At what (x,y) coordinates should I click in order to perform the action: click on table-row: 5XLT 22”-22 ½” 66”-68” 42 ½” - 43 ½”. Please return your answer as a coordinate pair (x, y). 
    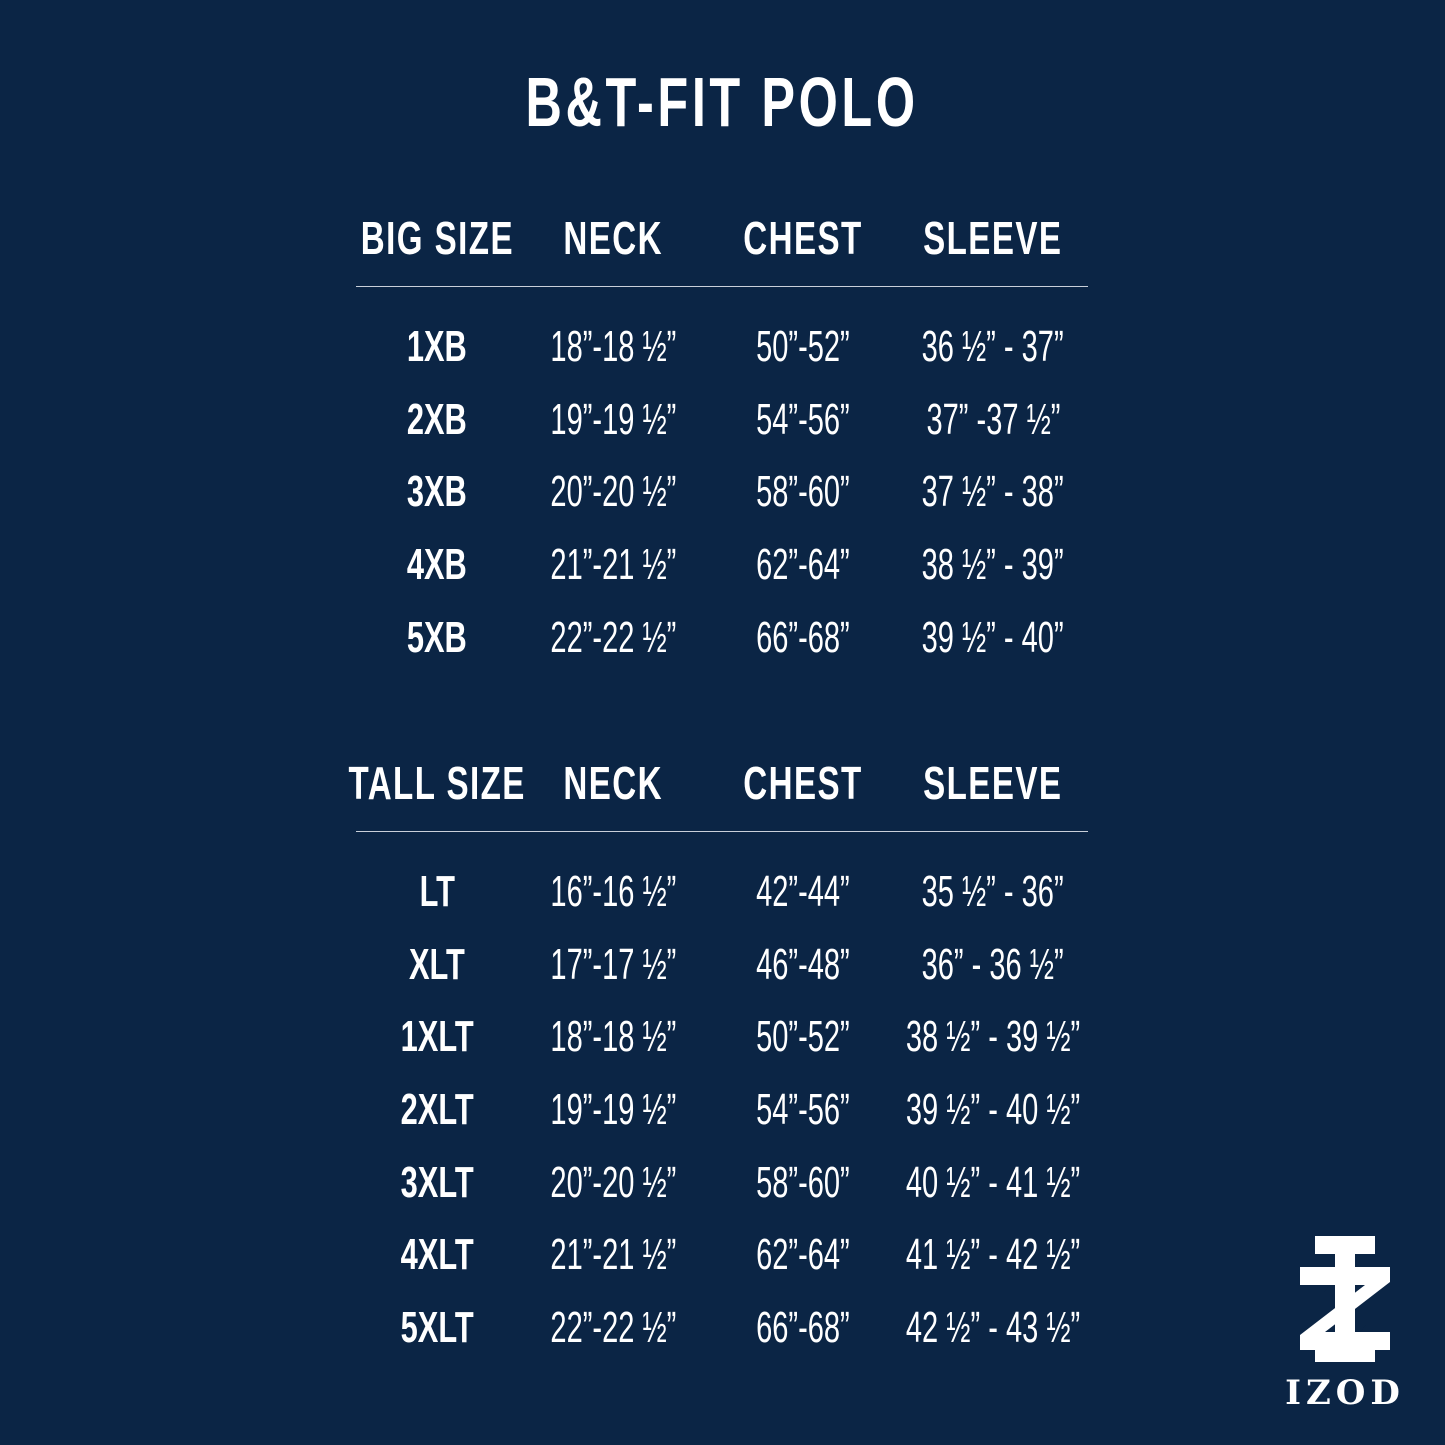
    Looking at the image, I should click on (722, 1328).